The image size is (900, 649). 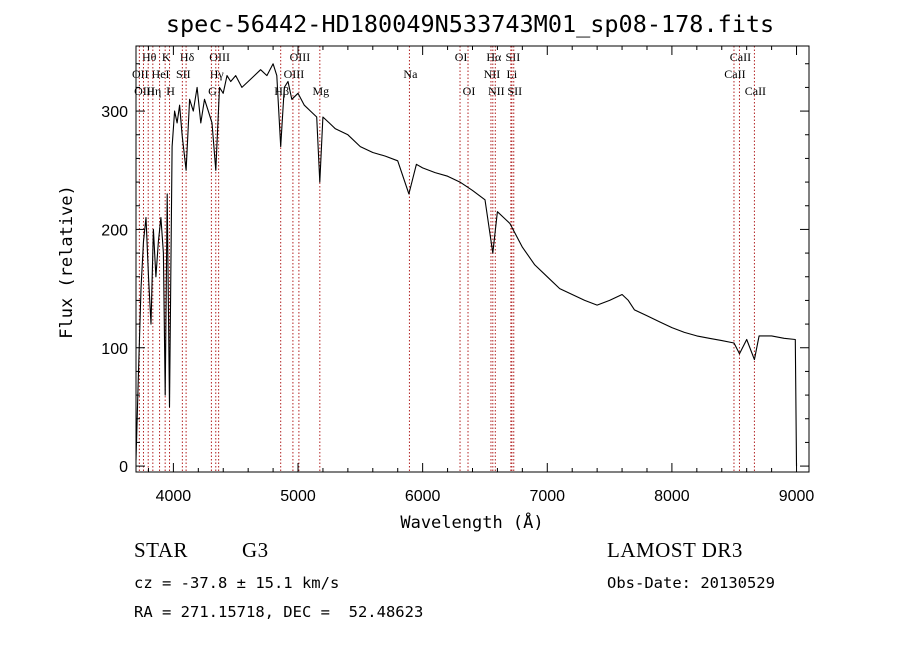 What do you see at coordinates (298, 496) in the screenshot?
I see `x-tick-label: 5000` at bounding box center [298, 496].